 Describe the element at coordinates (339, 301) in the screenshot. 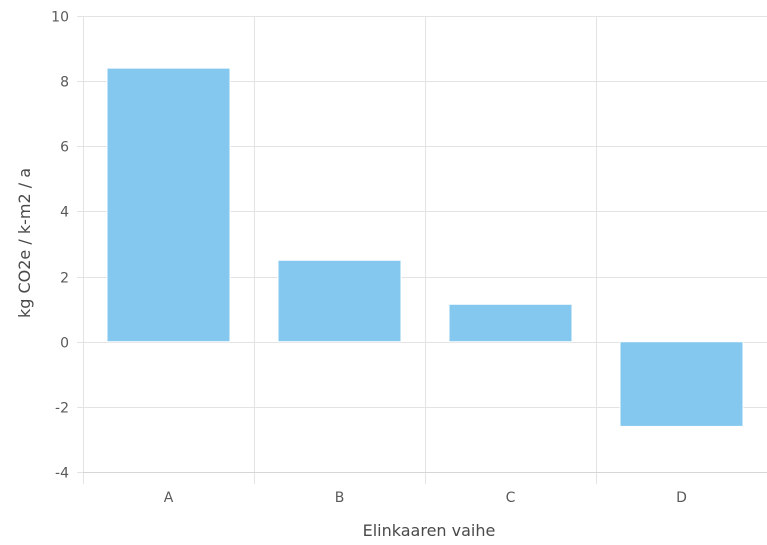

I see `bar-b` at that location.